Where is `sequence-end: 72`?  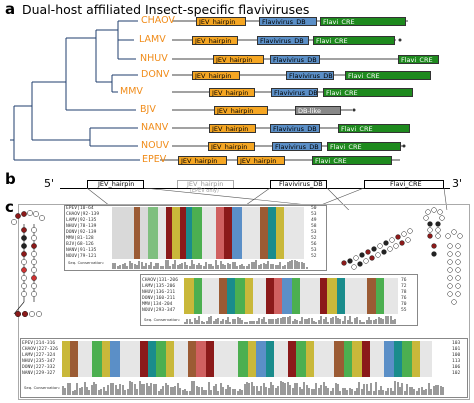 sequence-end: 72 is located at coordinates (404, 286).